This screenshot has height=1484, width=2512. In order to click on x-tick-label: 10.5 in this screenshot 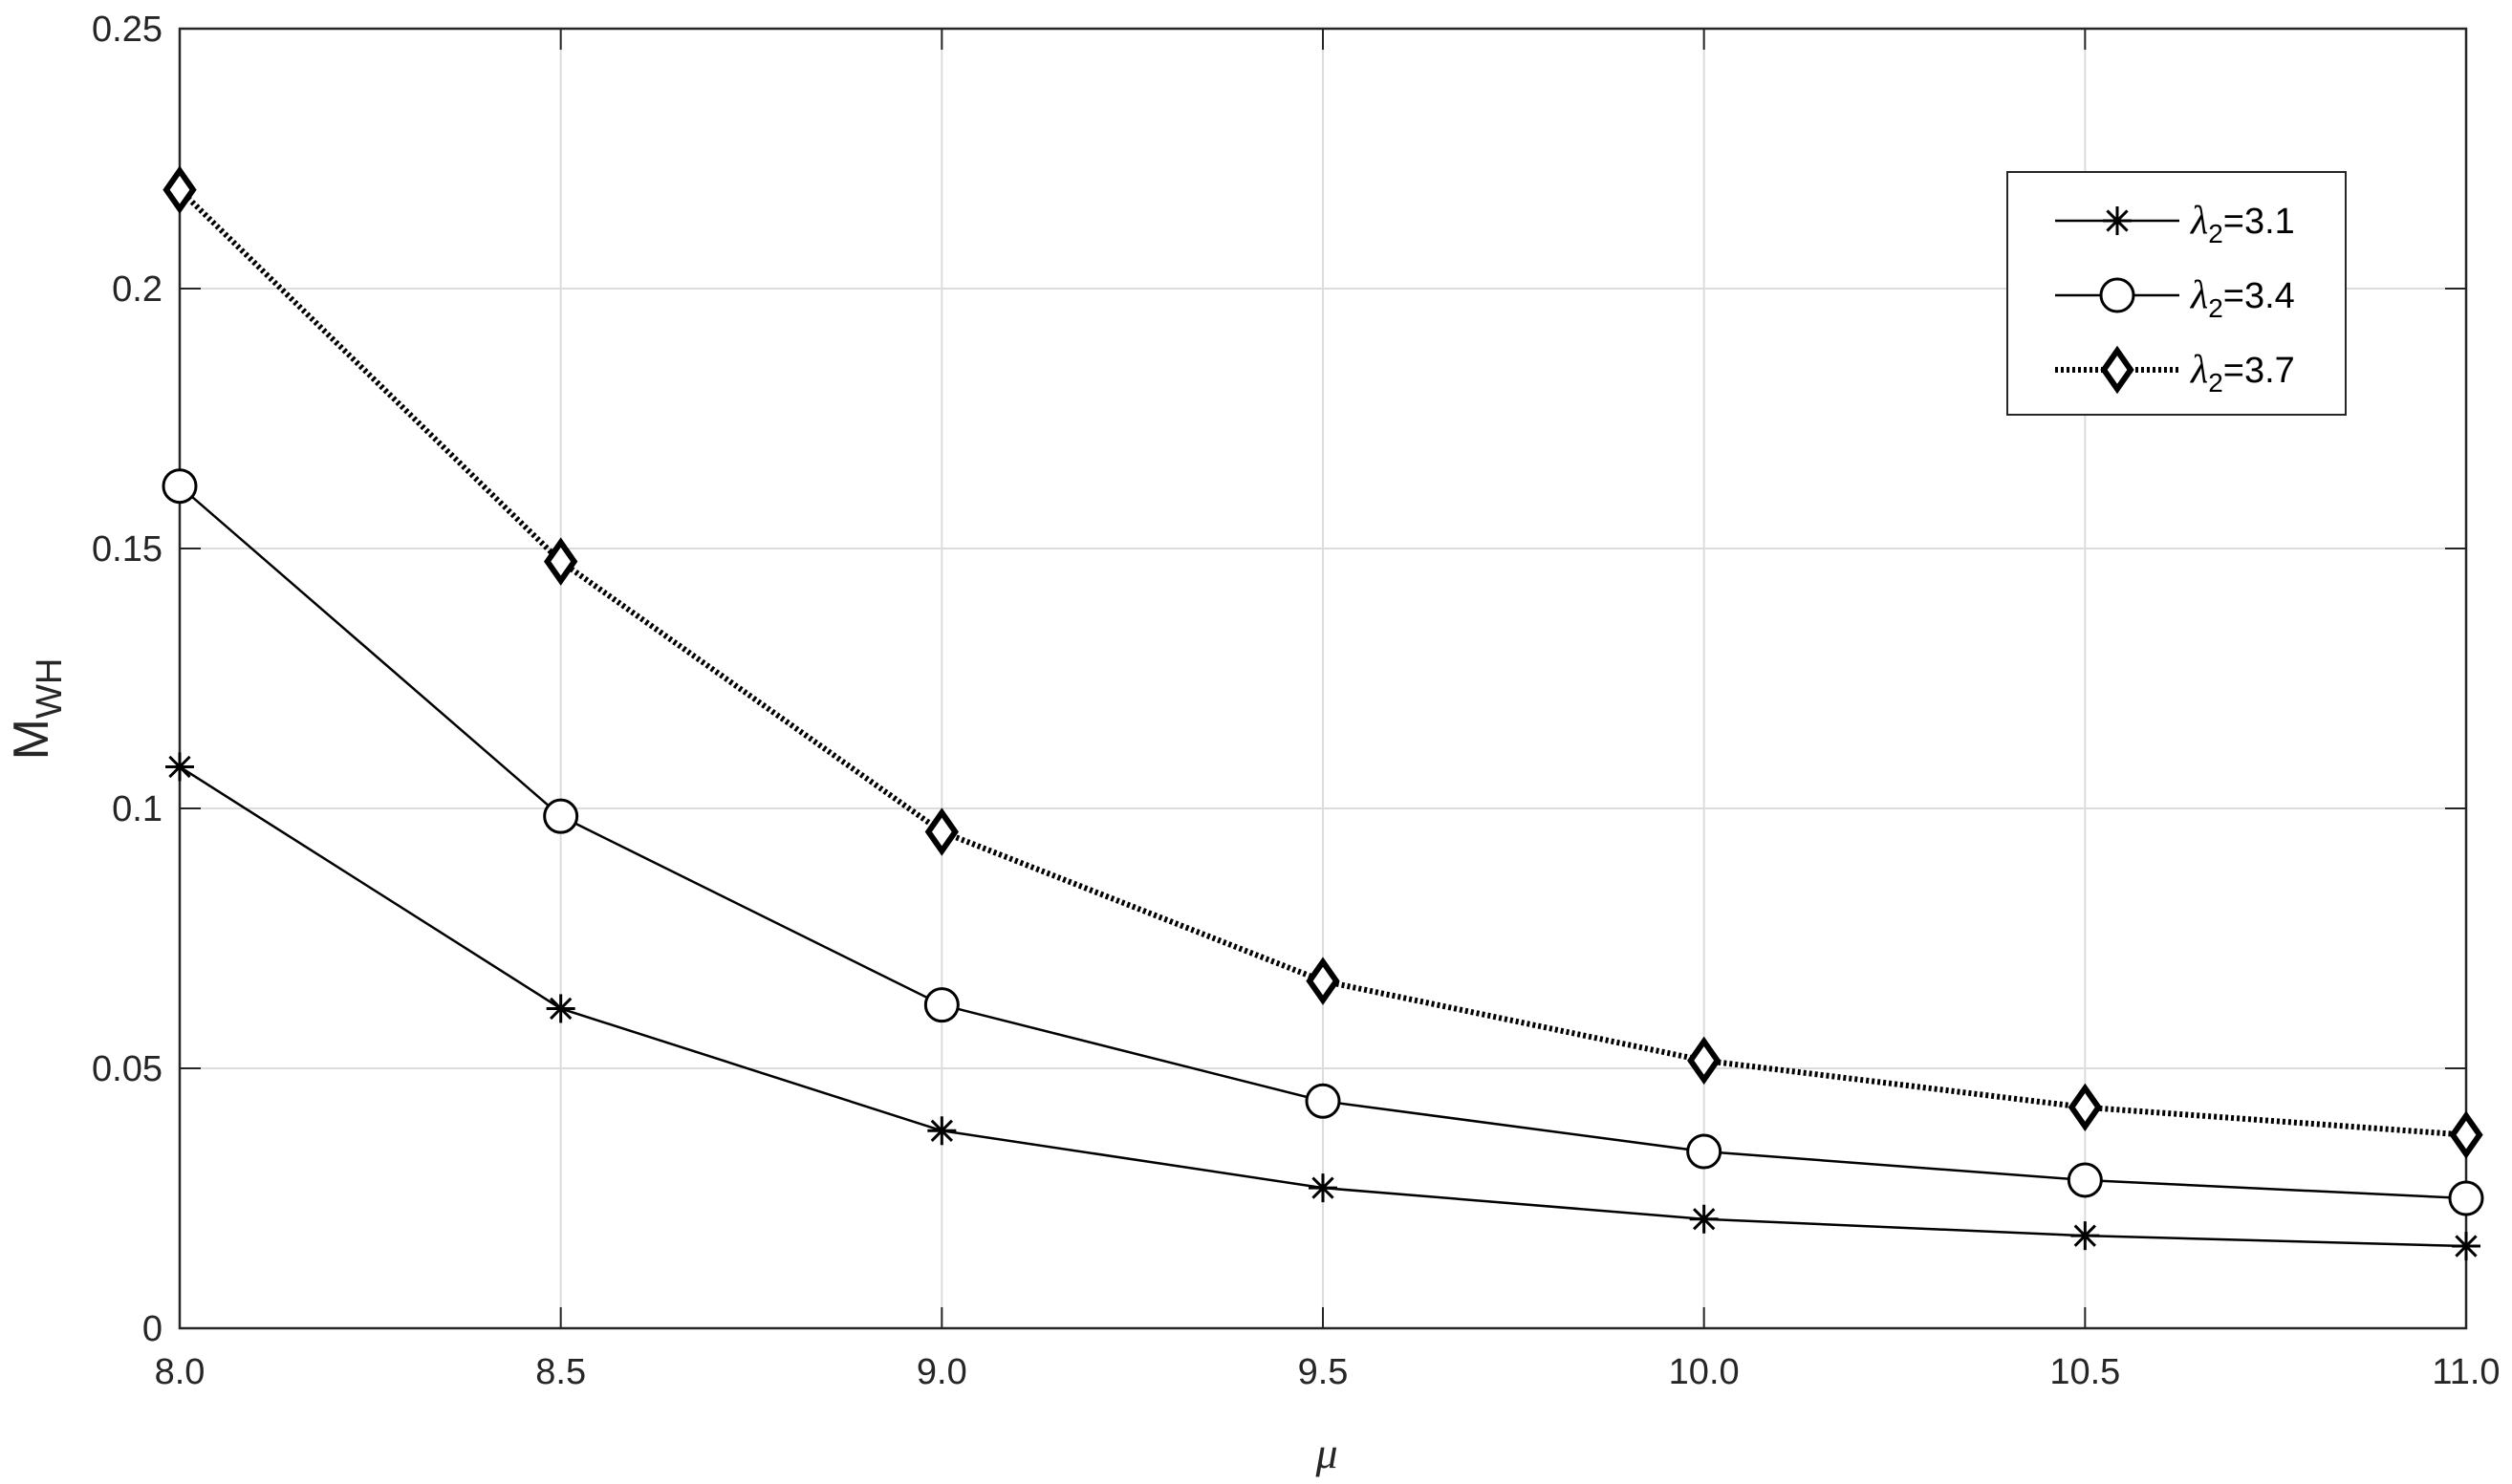, I will do `click(2084, 1372)`.